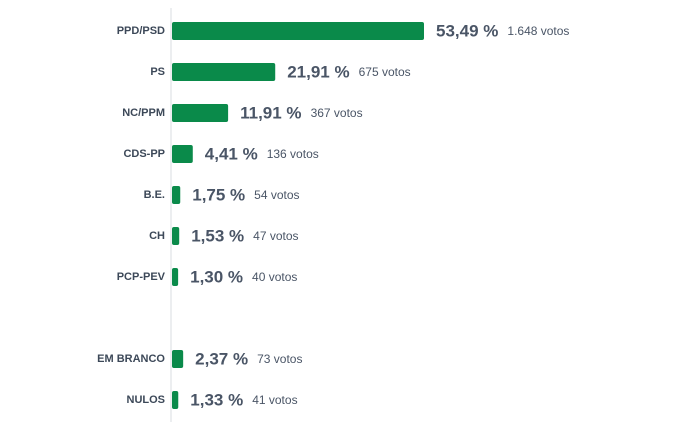 Image resolution: width=678 pixels, height=439 pixels. I want to click on votes-label: 47 votos, so click(275, 236).